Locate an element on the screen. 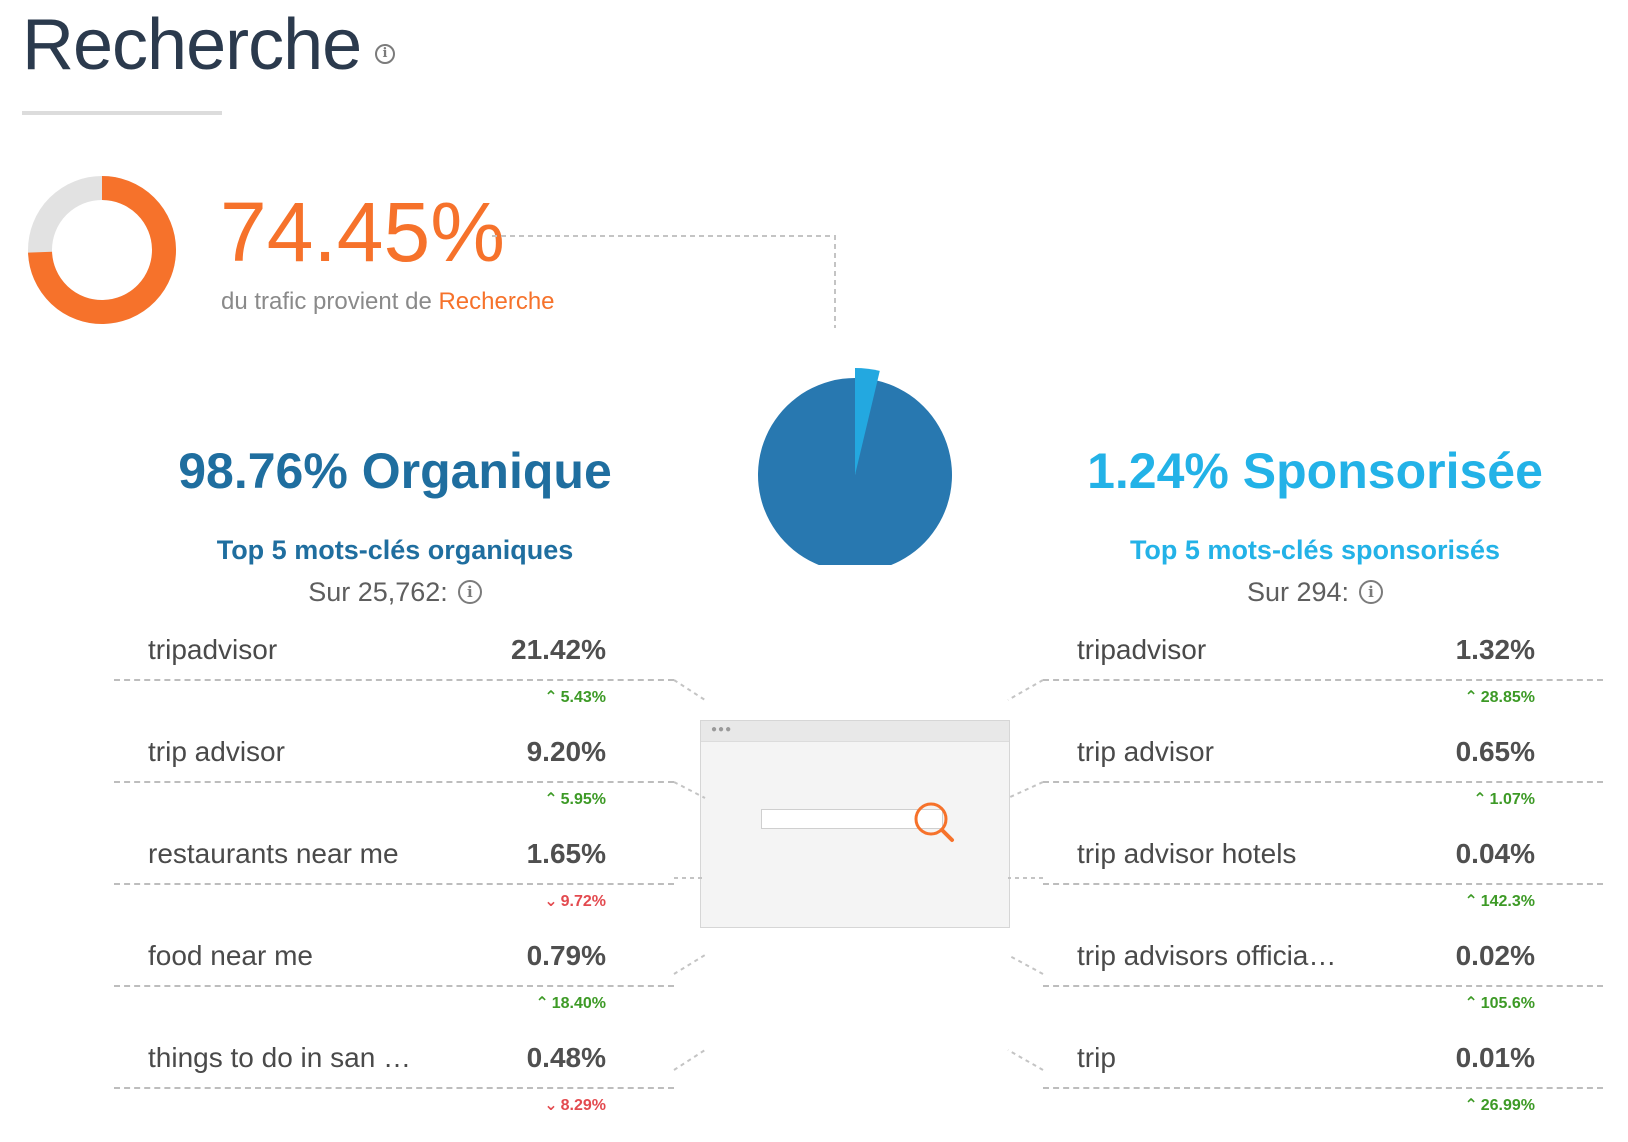  paid-percent: 1.24% is located at coordinates (1158, 471).